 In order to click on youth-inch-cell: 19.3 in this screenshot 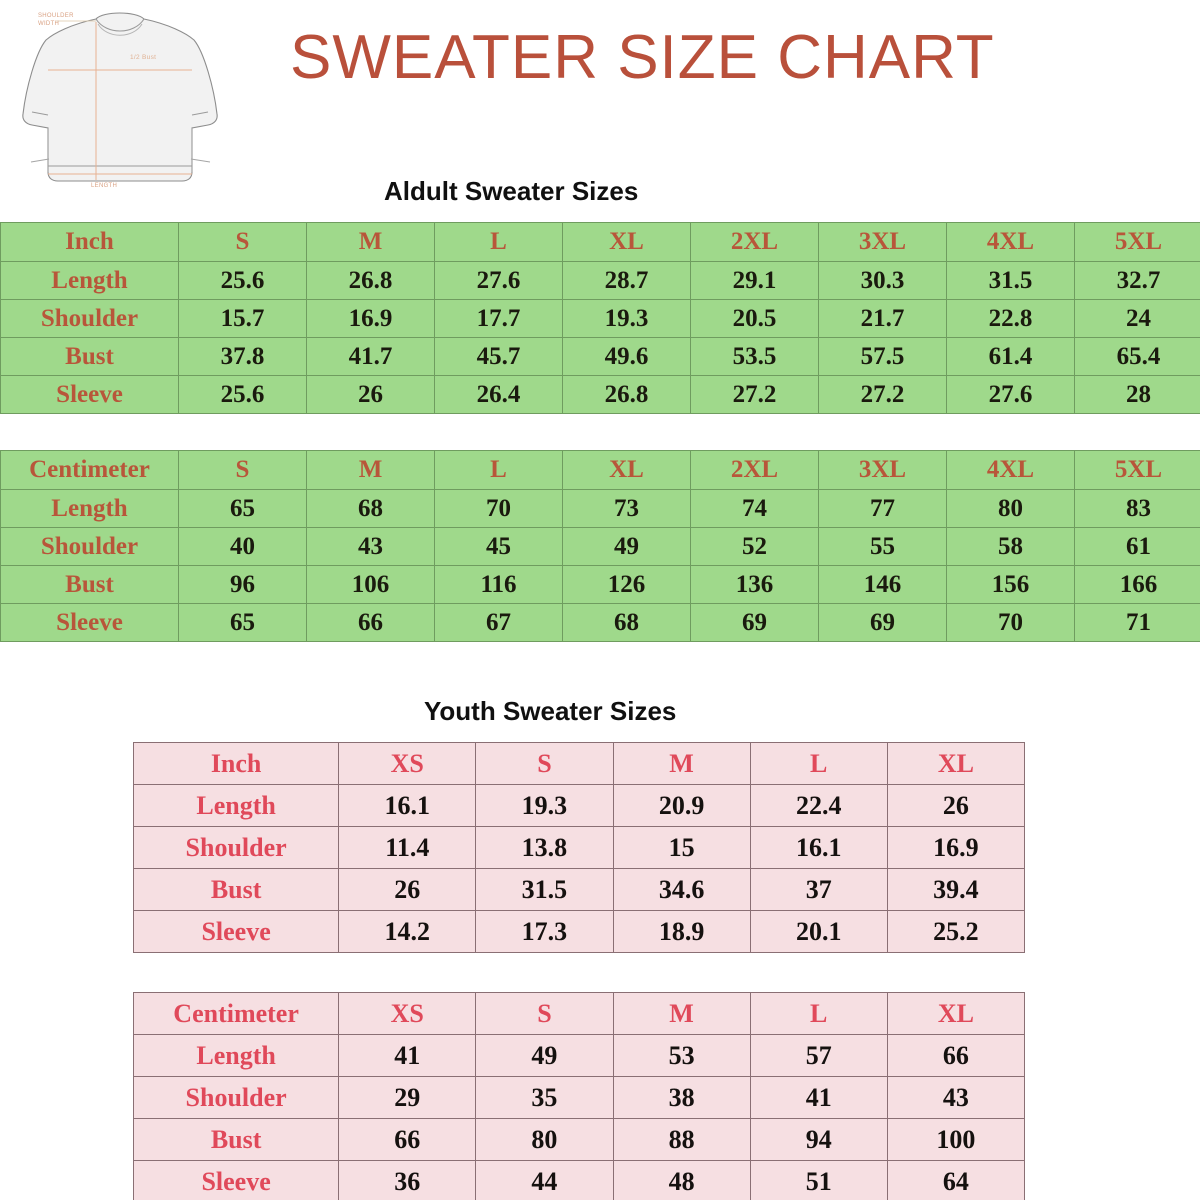, I will do `click(544, 805)`.